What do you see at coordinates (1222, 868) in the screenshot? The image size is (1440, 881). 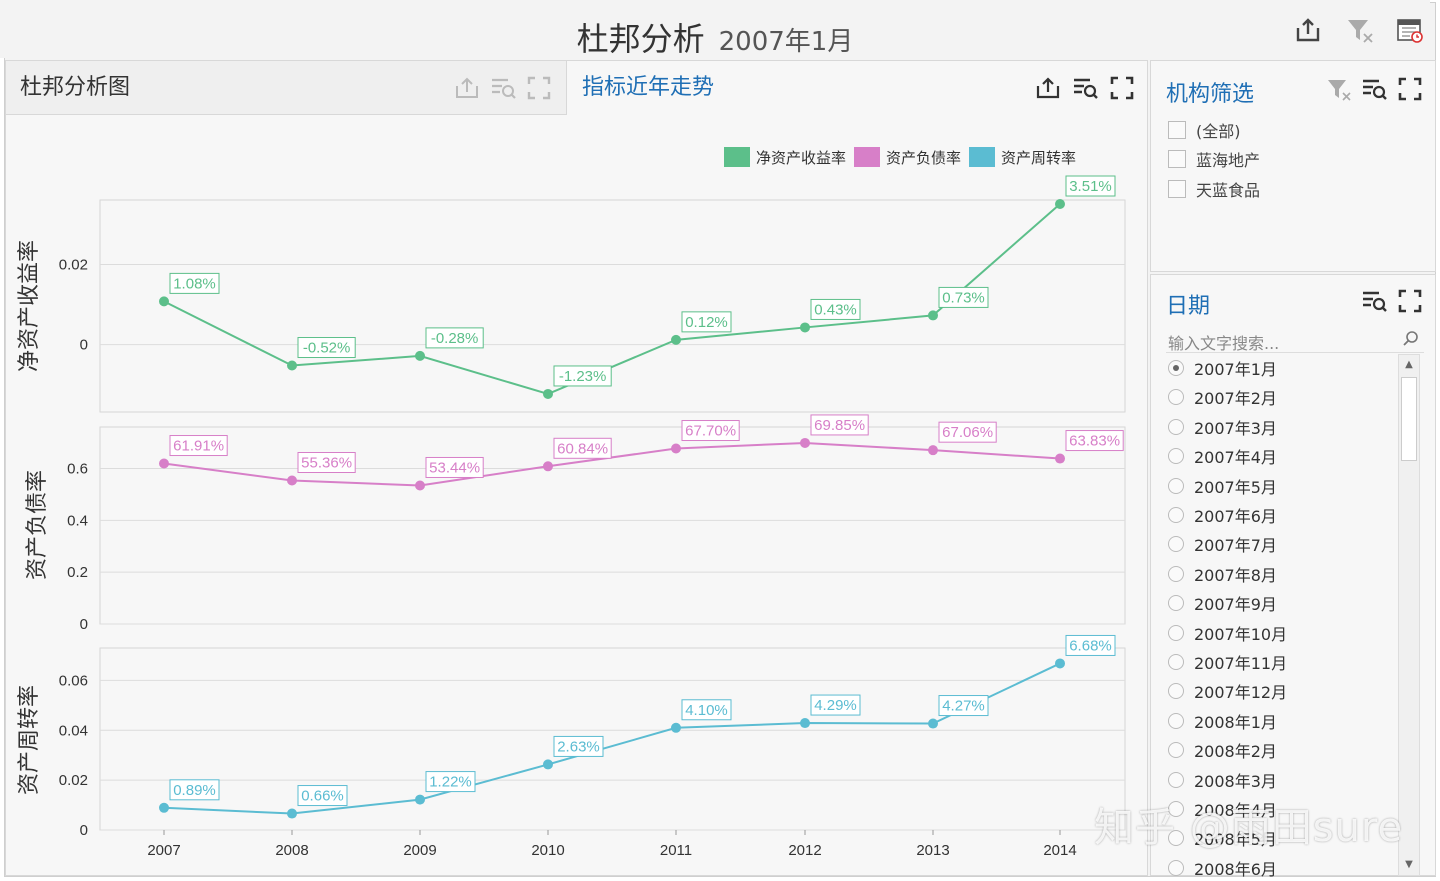 I see `date-option: 2008年6月` at bounding box center [1222, 868].